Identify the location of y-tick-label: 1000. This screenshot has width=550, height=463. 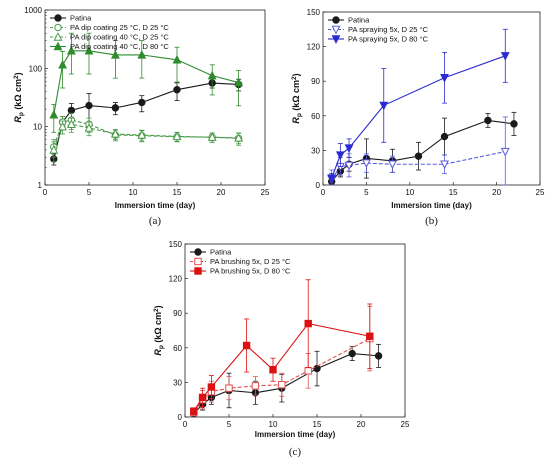
(33, 10).